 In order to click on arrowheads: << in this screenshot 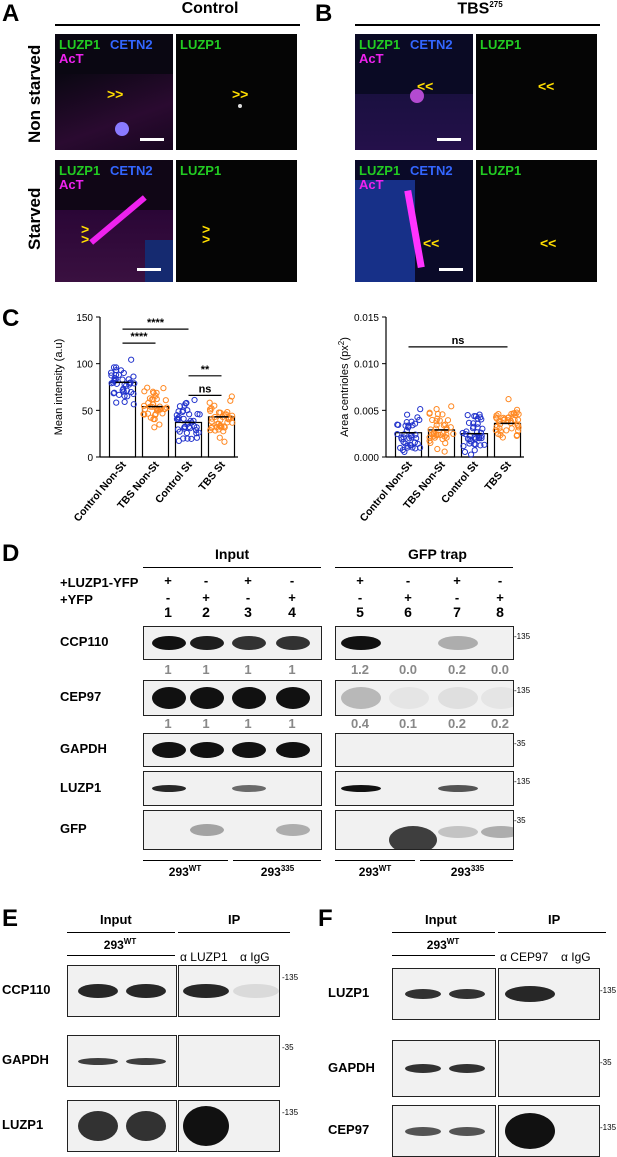, I will do `click(548, 243)`.